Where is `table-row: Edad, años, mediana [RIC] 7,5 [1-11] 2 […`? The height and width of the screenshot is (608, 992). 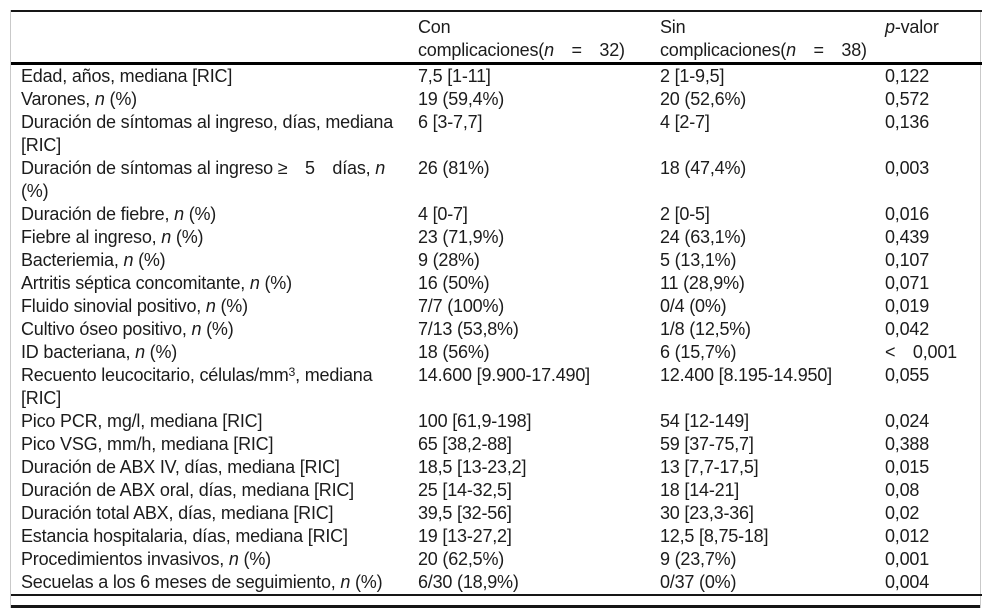 table-row: Edad, años, mediana [RIC] 7,5 [1-11] 2 [… is located at coordinates (496, 76).